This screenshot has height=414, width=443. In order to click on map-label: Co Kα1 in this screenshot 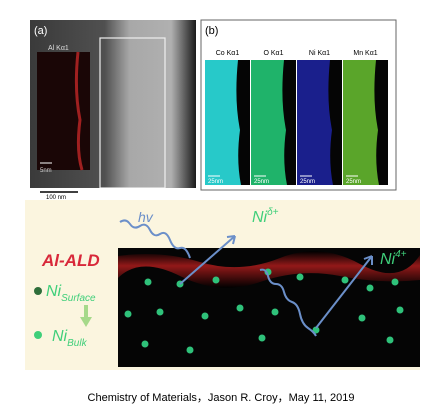, I will do `click(228, 53)`.